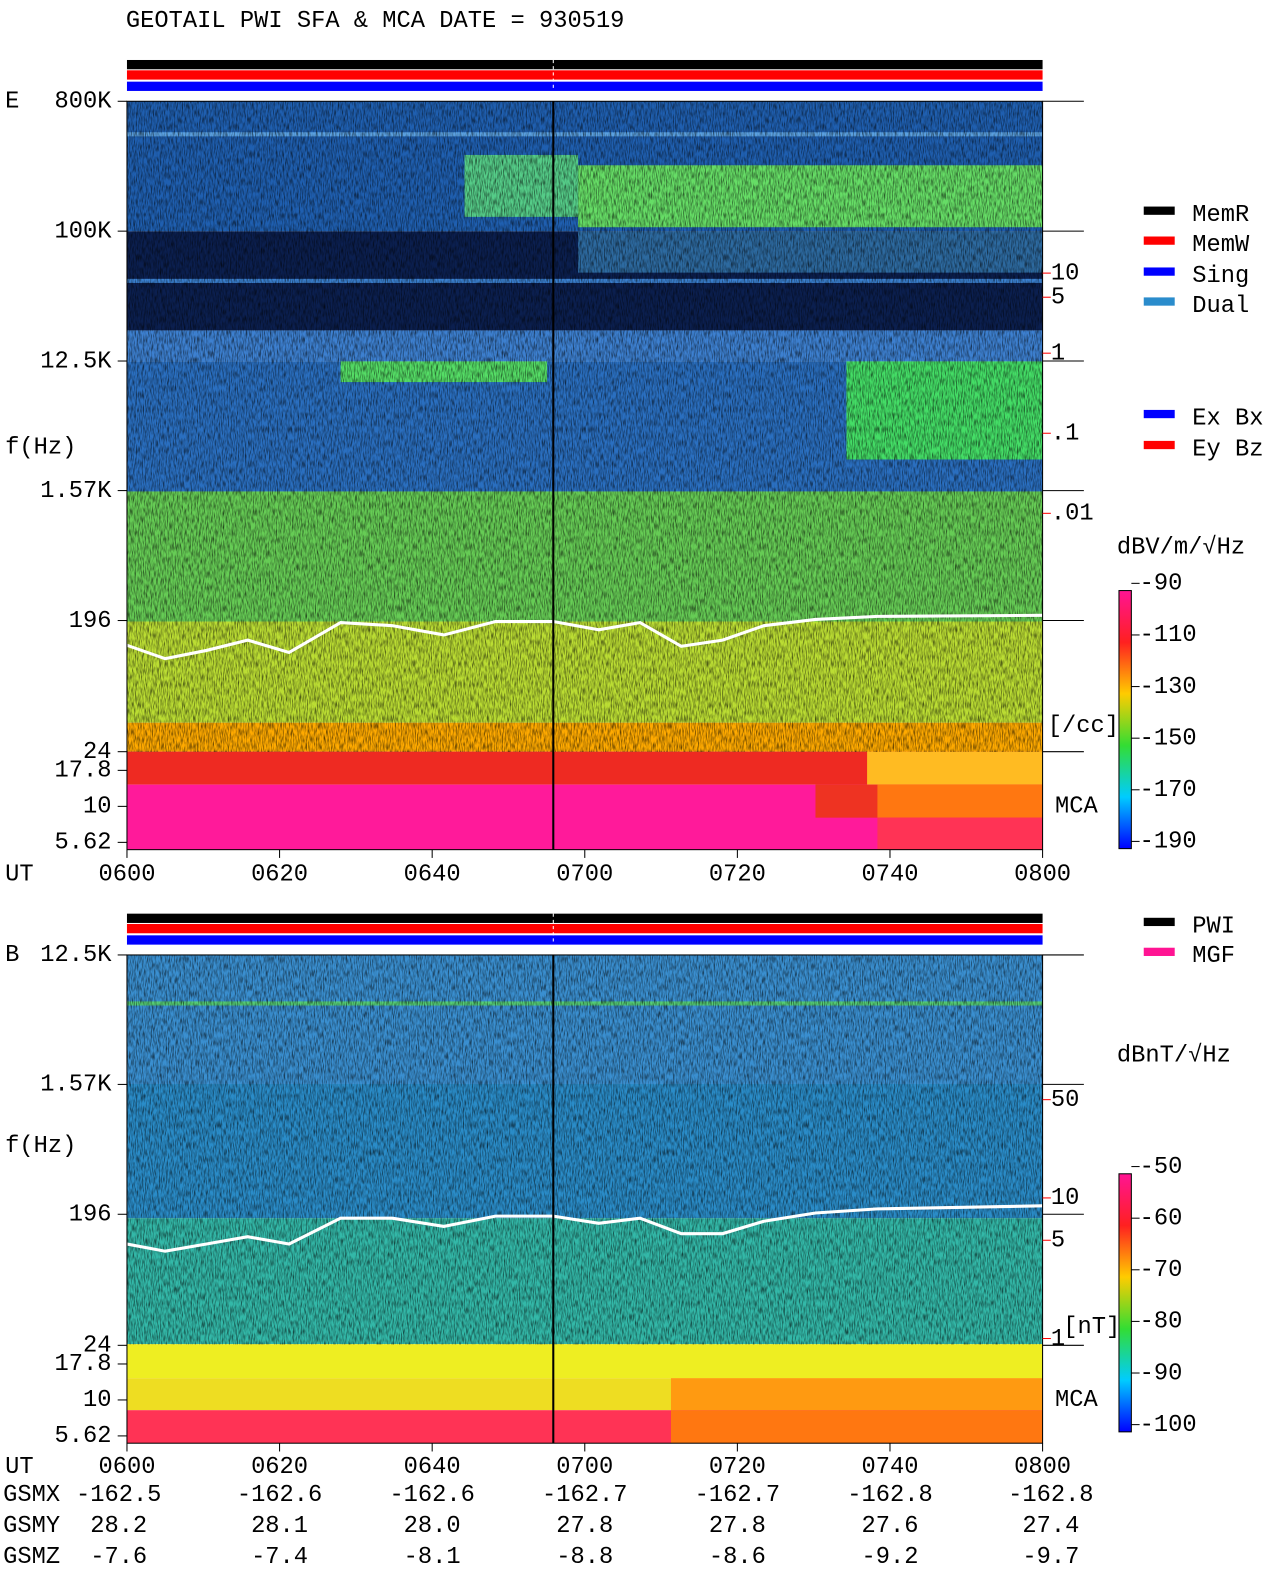 The image size is (1280, 1593). What do you see at coordinates (1050, 1495) in the screenshot?
I see `orbit-value: -162.8` at bounding box center [1050, 1495].